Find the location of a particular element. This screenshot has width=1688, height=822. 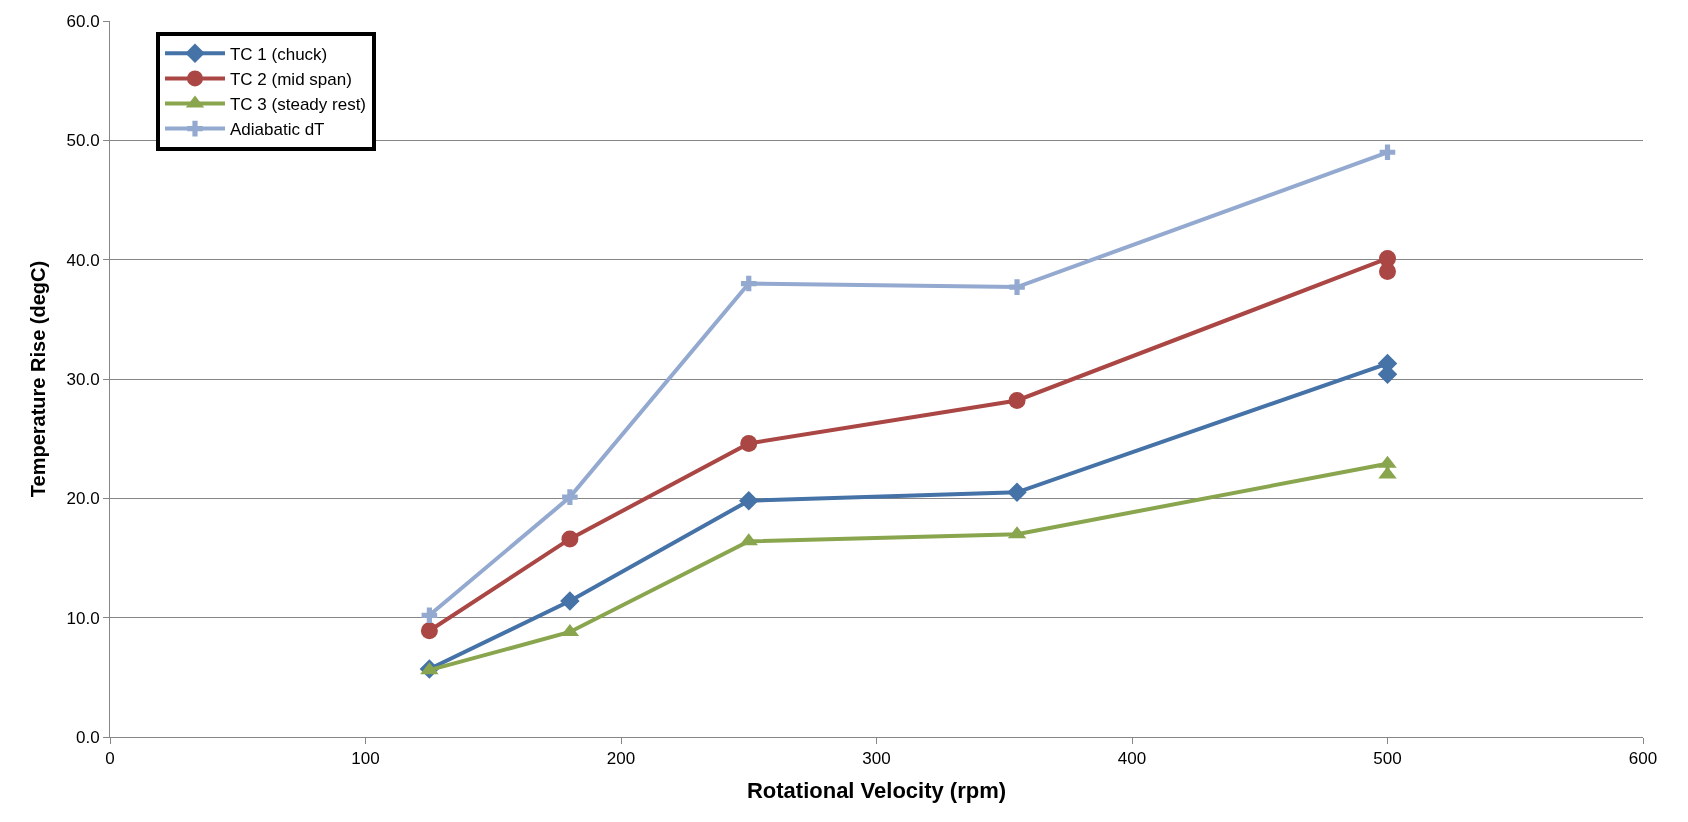

y-tick-label: 60.0 is located at coordinates (83, 21).